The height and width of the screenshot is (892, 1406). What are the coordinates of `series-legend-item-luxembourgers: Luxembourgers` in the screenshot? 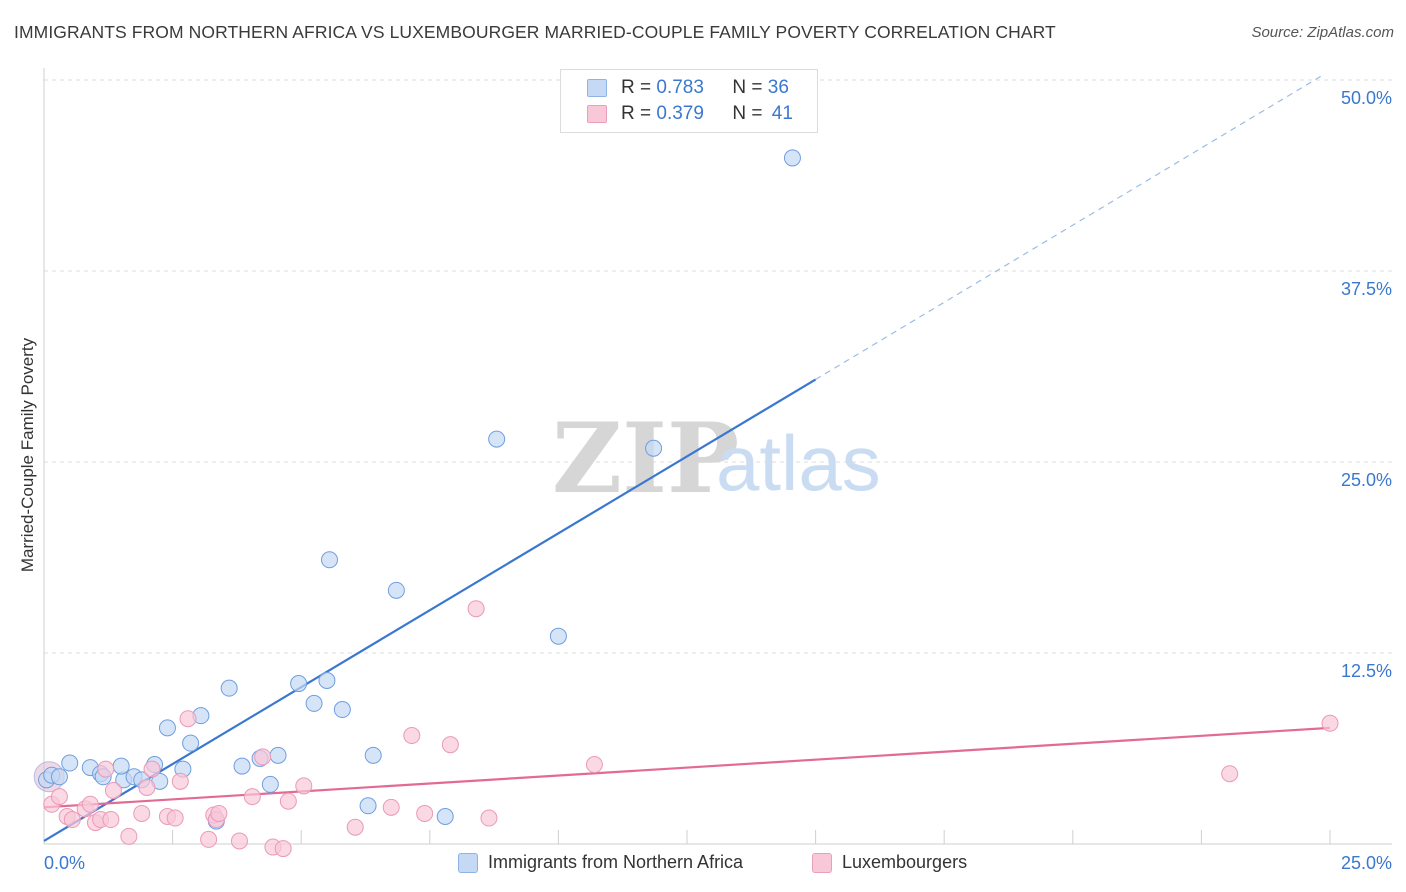 It's located at (889, 862).